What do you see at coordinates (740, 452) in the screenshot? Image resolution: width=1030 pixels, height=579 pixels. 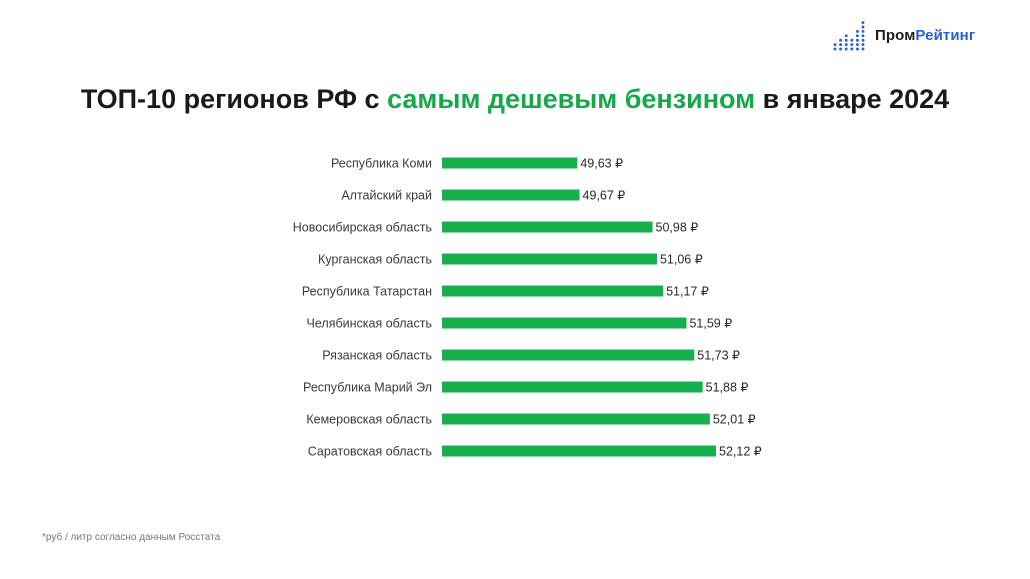 I see `value-label: 52,12 ₽` at bounding box center [740, 452].